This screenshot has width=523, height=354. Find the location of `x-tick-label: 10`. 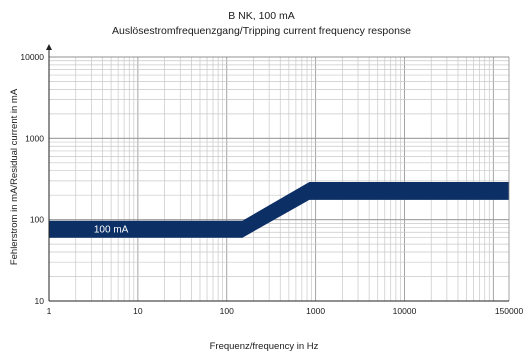

x-tick-label: 10 is located at coordinates (138, 311).